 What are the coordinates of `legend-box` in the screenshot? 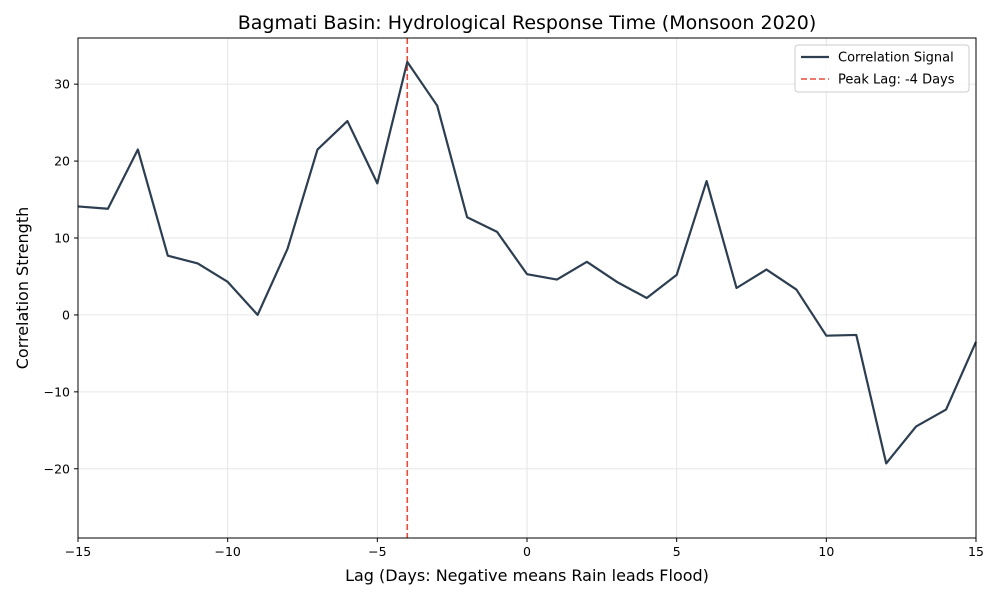 It's located at (882, 68).